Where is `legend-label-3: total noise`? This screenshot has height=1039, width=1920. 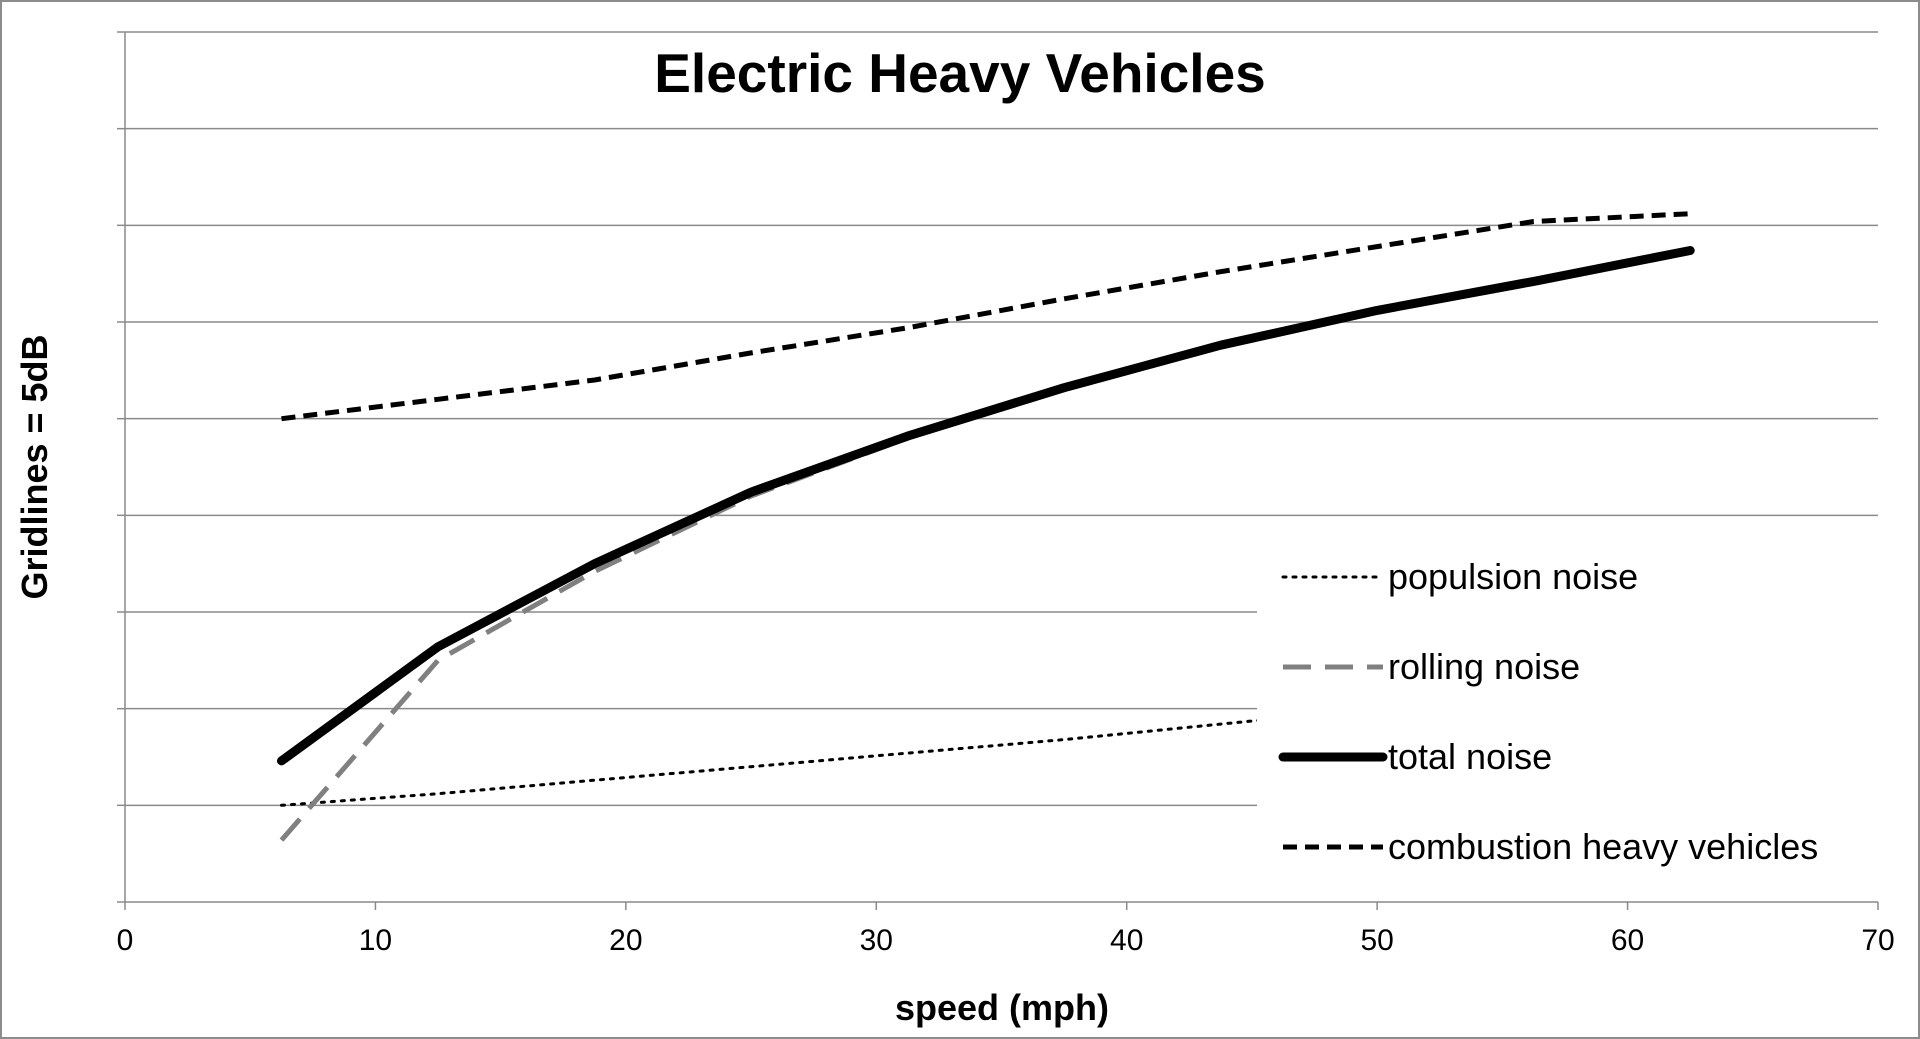
legend-label-3: total noise is located at coordinates (1470, 756).